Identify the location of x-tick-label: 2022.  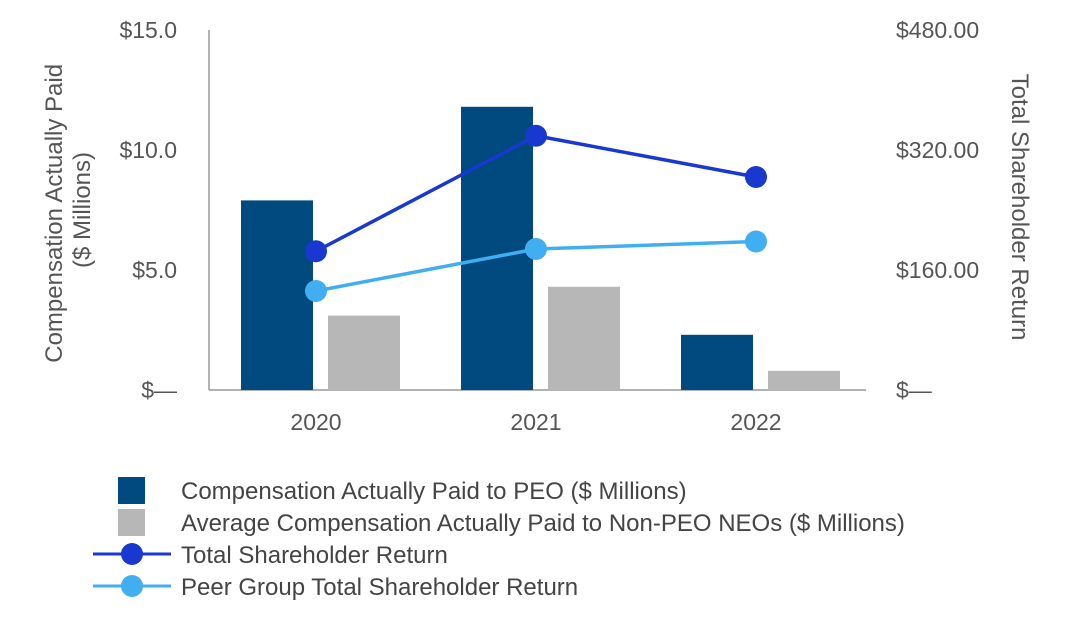
(755, 422).